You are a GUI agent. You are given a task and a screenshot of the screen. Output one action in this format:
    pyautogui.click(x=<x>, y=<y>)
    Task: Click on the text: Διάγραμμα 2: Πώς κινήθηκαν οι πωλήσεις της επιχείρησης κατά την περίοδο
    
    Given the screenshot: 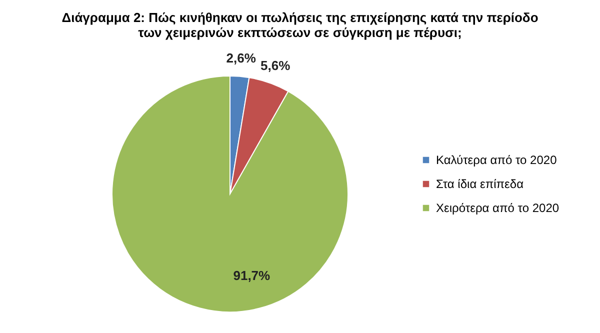 What is the action you would take?
    pyautogui.click(x=300, y=17)
    